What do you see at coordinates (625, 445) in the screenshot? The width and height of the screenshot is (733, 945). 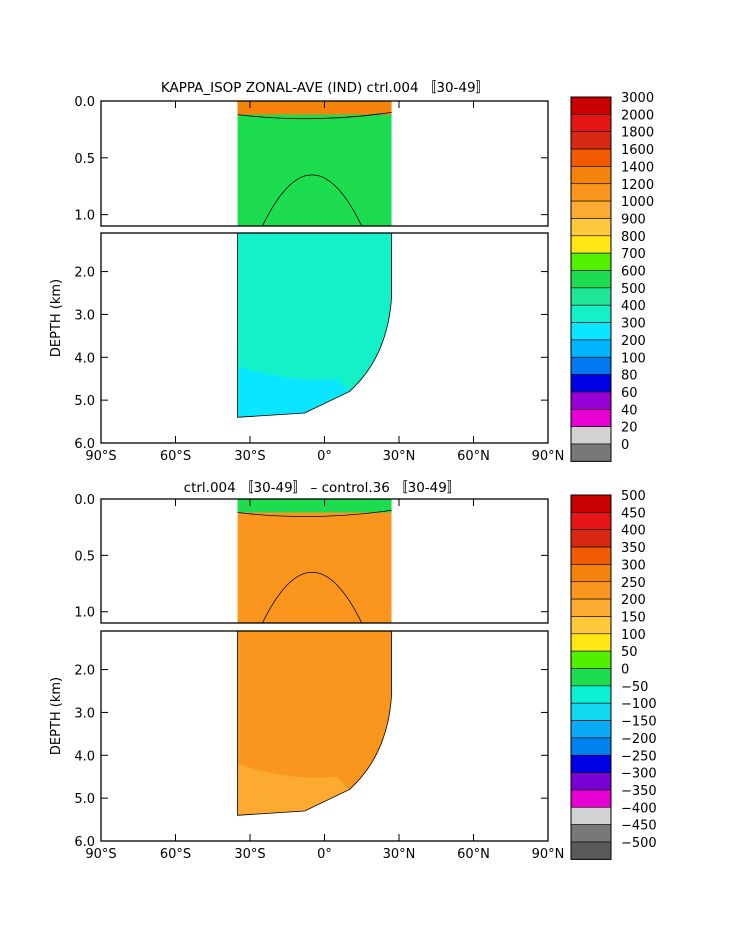 I see `colorbar-label: 0` at bounding box center [625, 445].